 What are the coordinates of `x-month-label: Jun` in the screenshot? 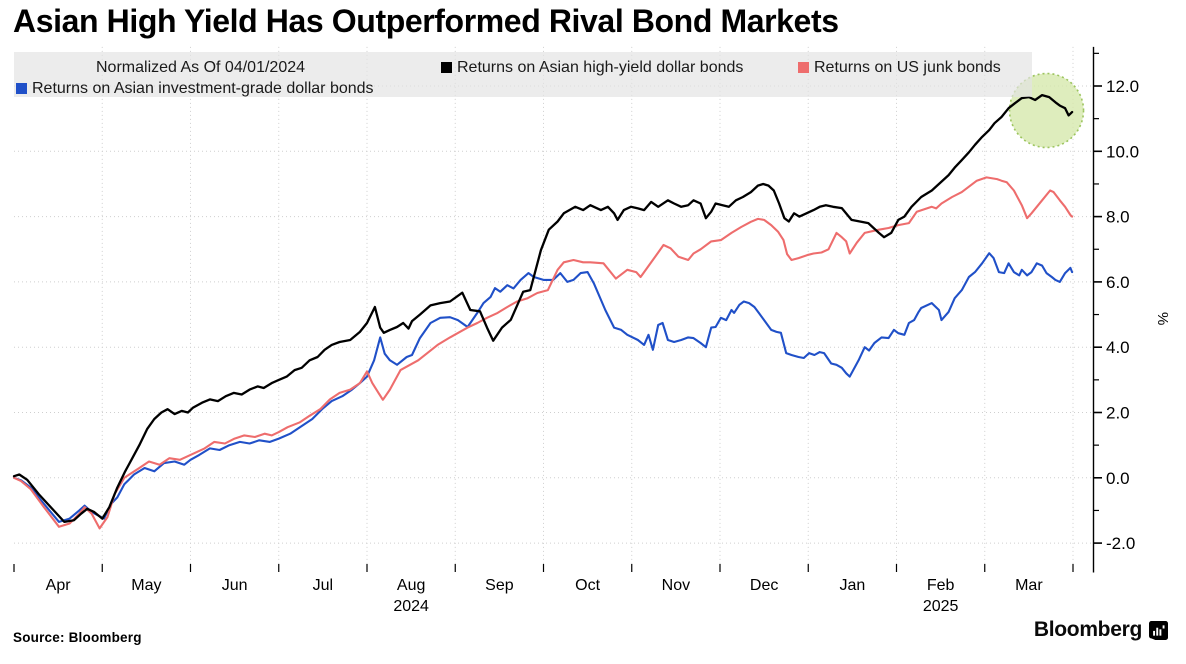 It's located at (235, 585).